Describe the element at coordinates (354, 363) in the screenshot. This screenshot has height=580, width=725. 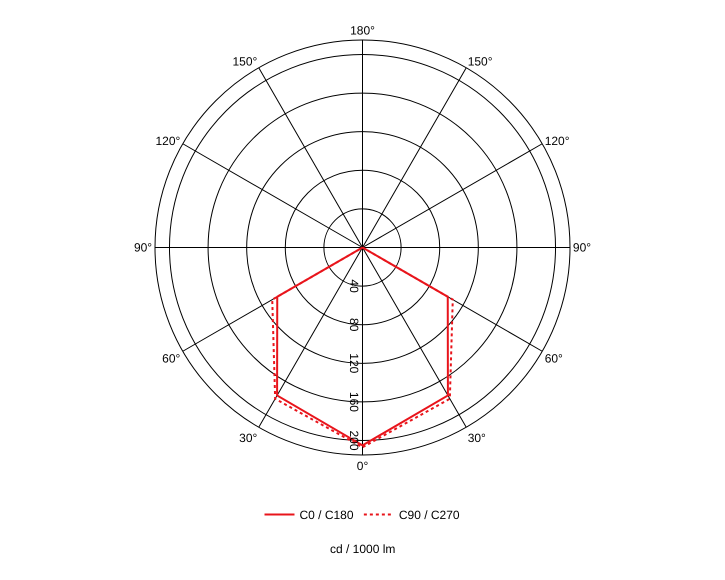
I see `y-tick-label: 120` at that location.